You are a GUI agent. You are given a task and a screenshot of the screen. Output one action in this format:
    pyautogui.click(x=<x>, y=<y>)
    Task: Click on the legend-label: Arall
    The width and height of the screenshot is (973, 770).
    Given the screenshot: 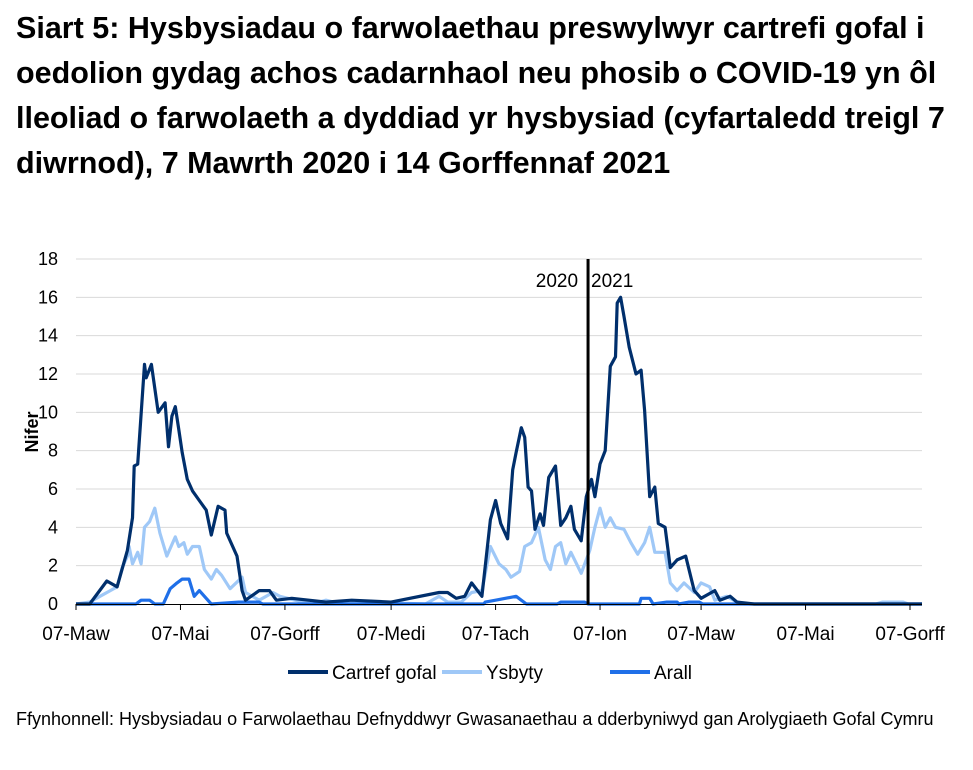 What is the action you would take?
    pyautogui.click(x=673, y=673)
    